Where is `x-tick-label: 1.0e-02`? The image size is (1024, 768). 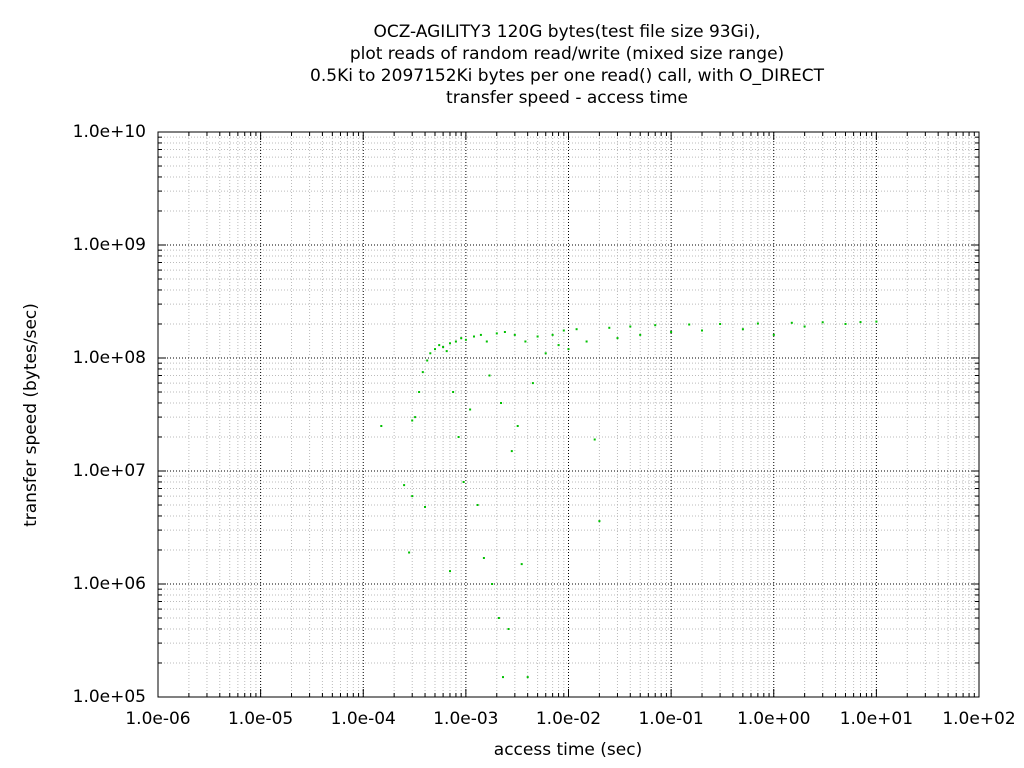
x-tick-label: 1.0e-02 is located at coordinates (568, 719).